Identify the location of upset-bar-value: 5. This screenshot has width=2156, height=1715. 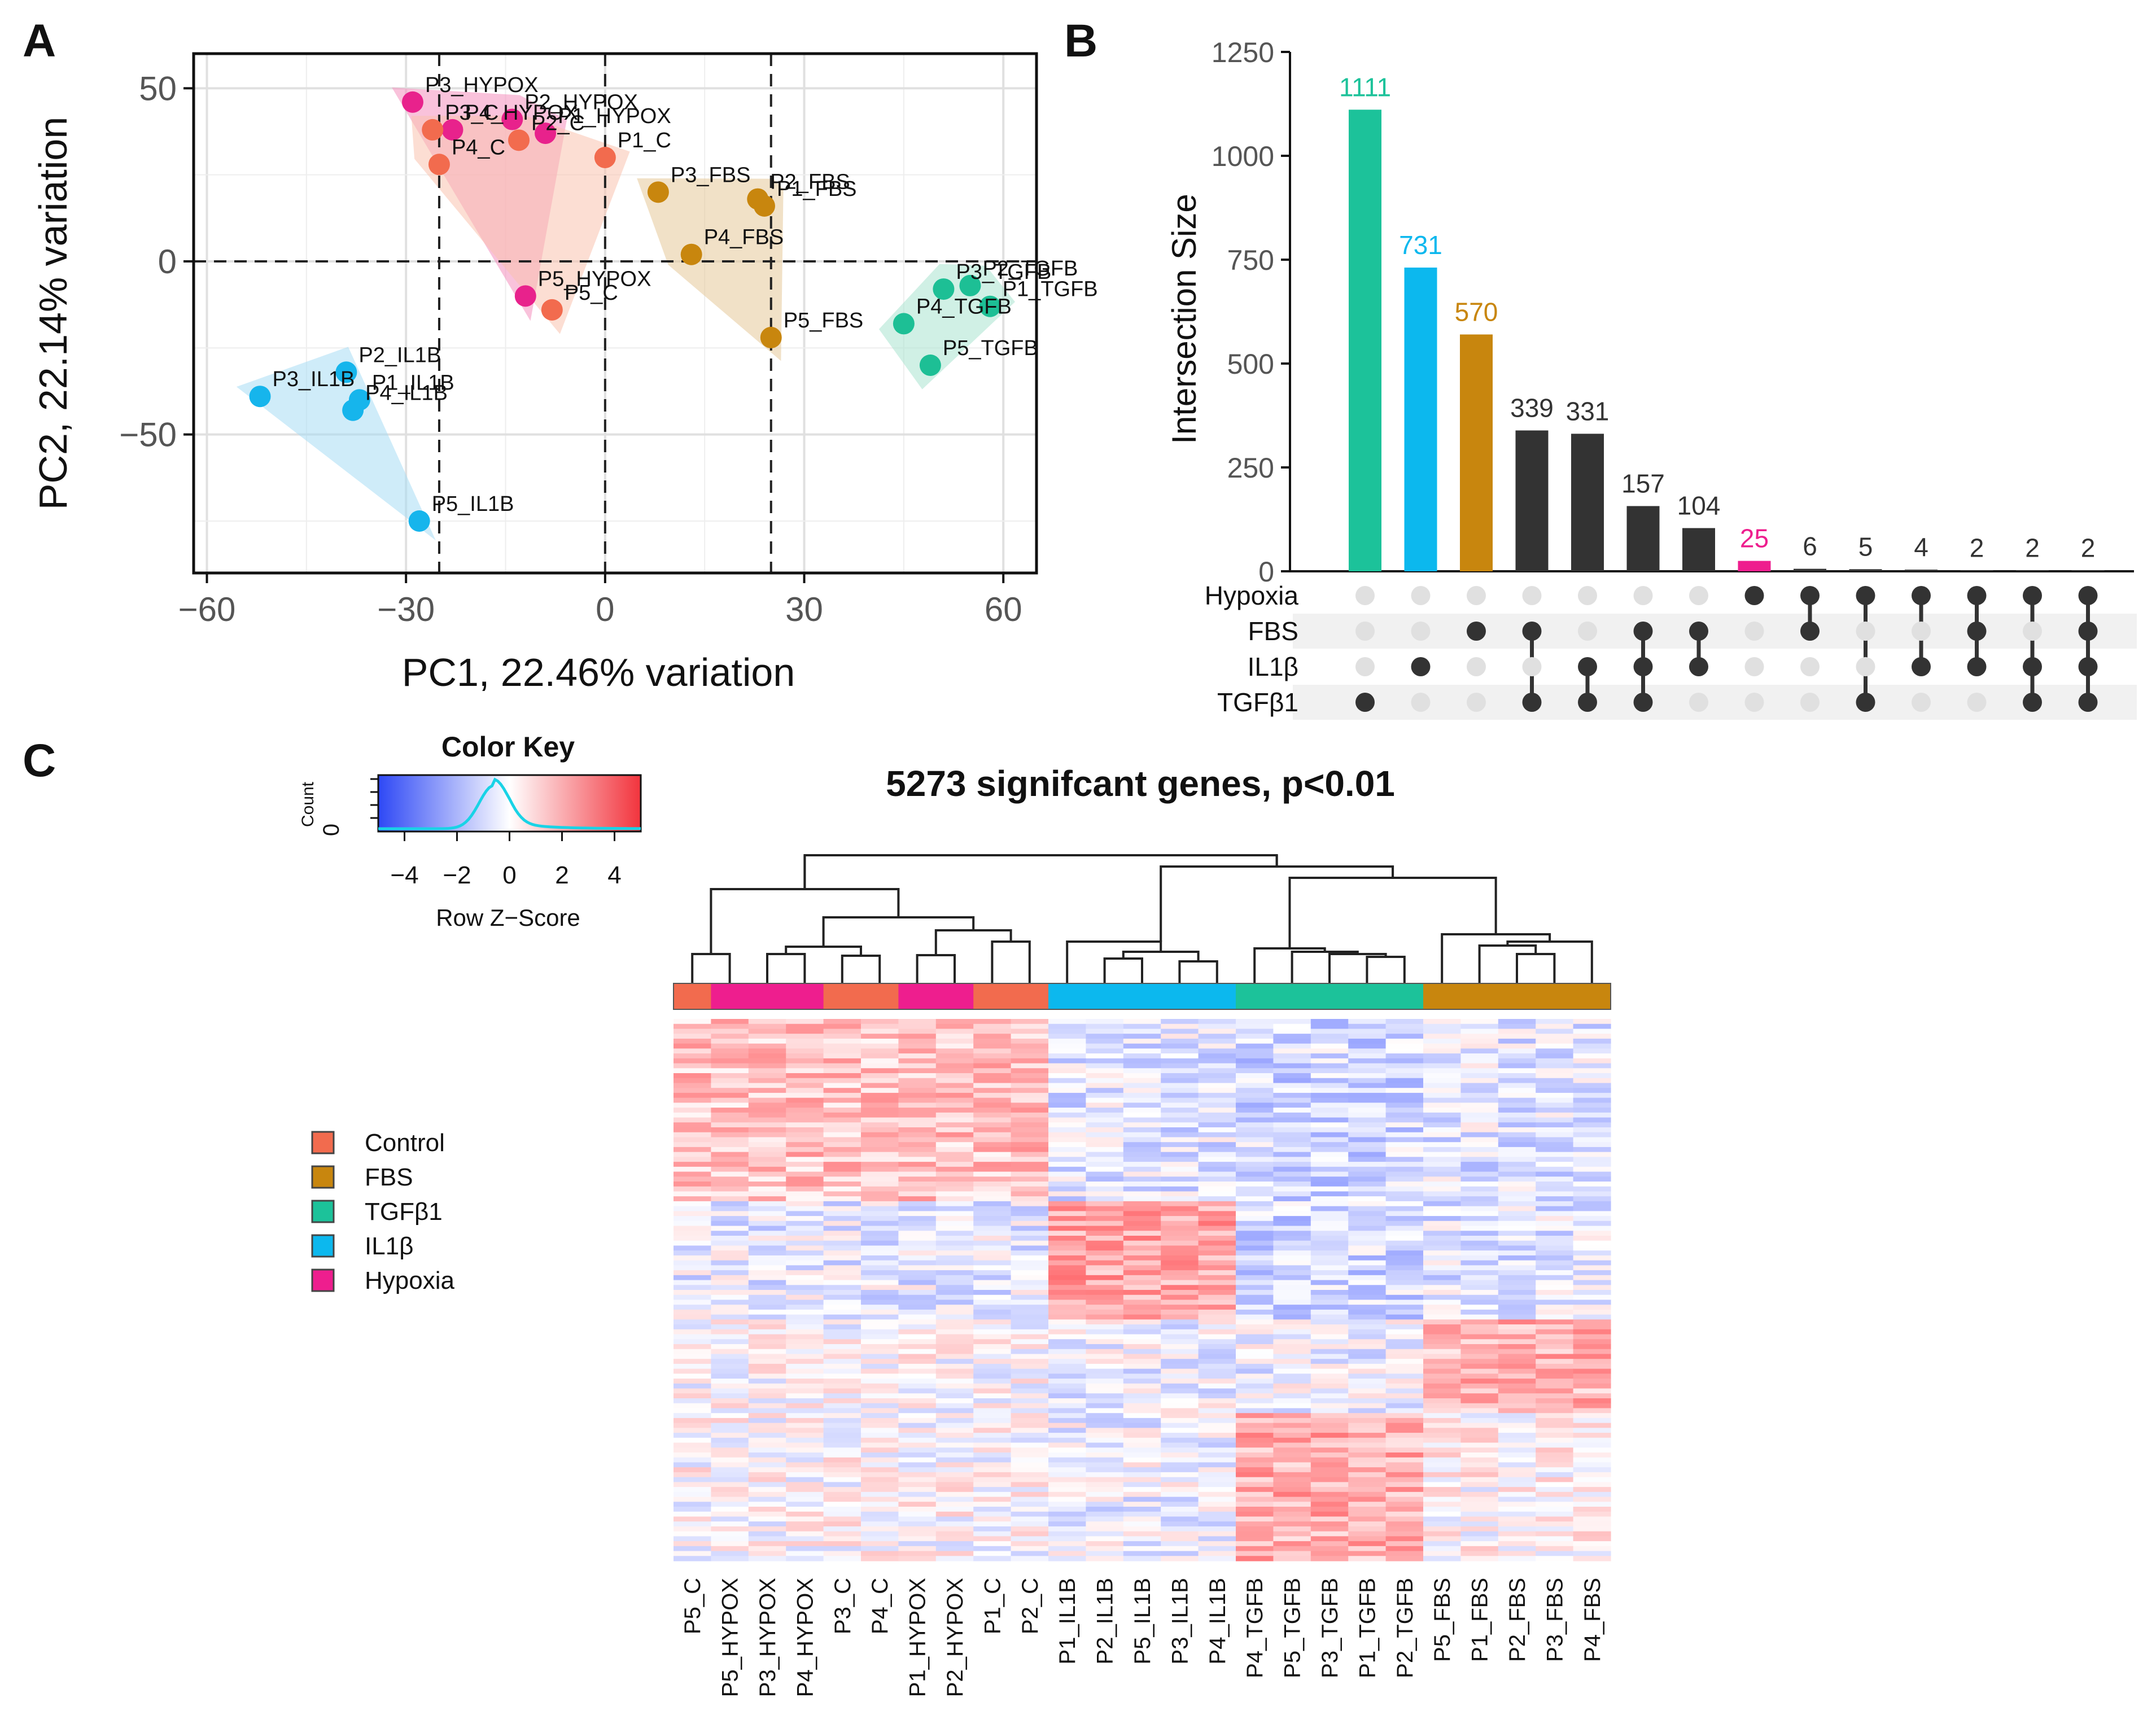
(1865, 546).